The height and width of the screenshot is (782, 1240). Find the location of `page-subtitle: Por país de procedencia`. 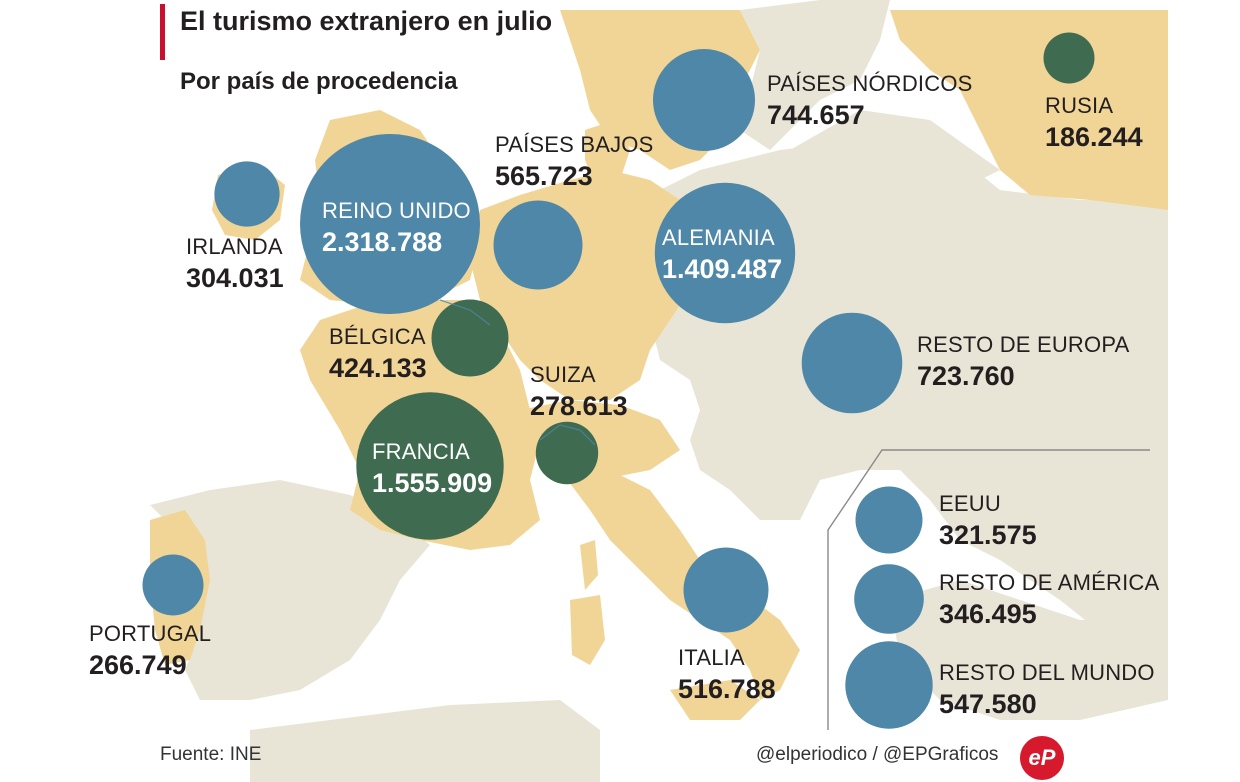

page-subtitle: Por país de procedencia is located at coordinates (319, 81).